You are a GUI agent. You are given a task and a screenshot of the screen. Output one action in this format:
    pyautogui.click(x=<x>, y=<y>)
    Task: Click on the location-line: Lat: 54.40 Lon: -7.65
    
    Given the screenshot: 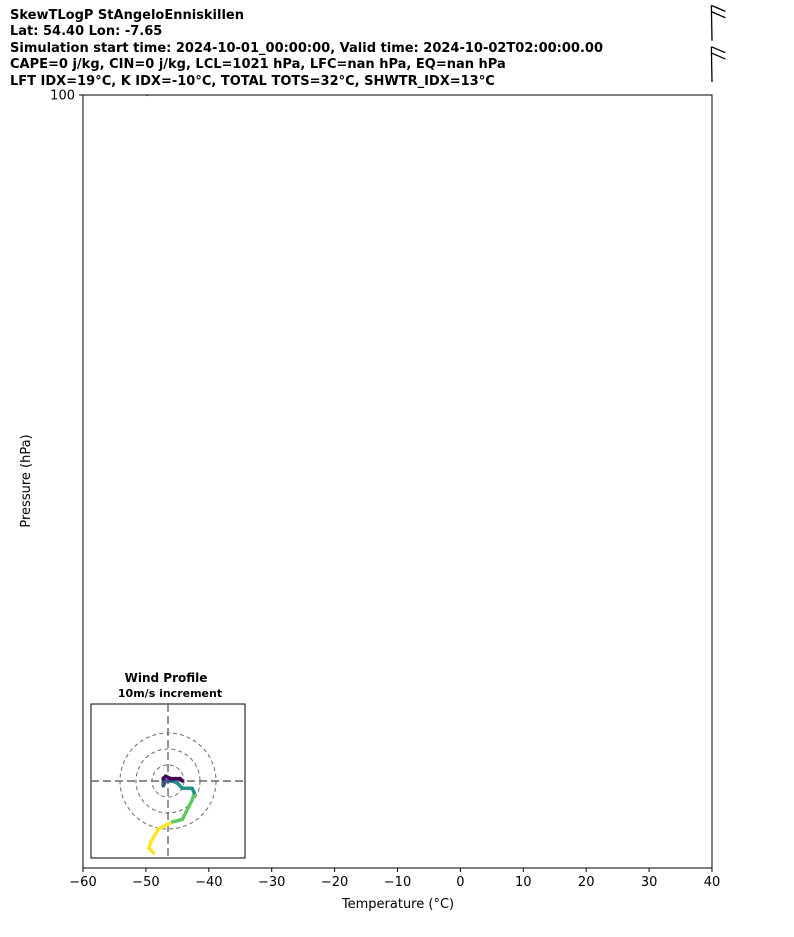 What is the action you would take?
    pyautogui.click(x=86, y=32)
    